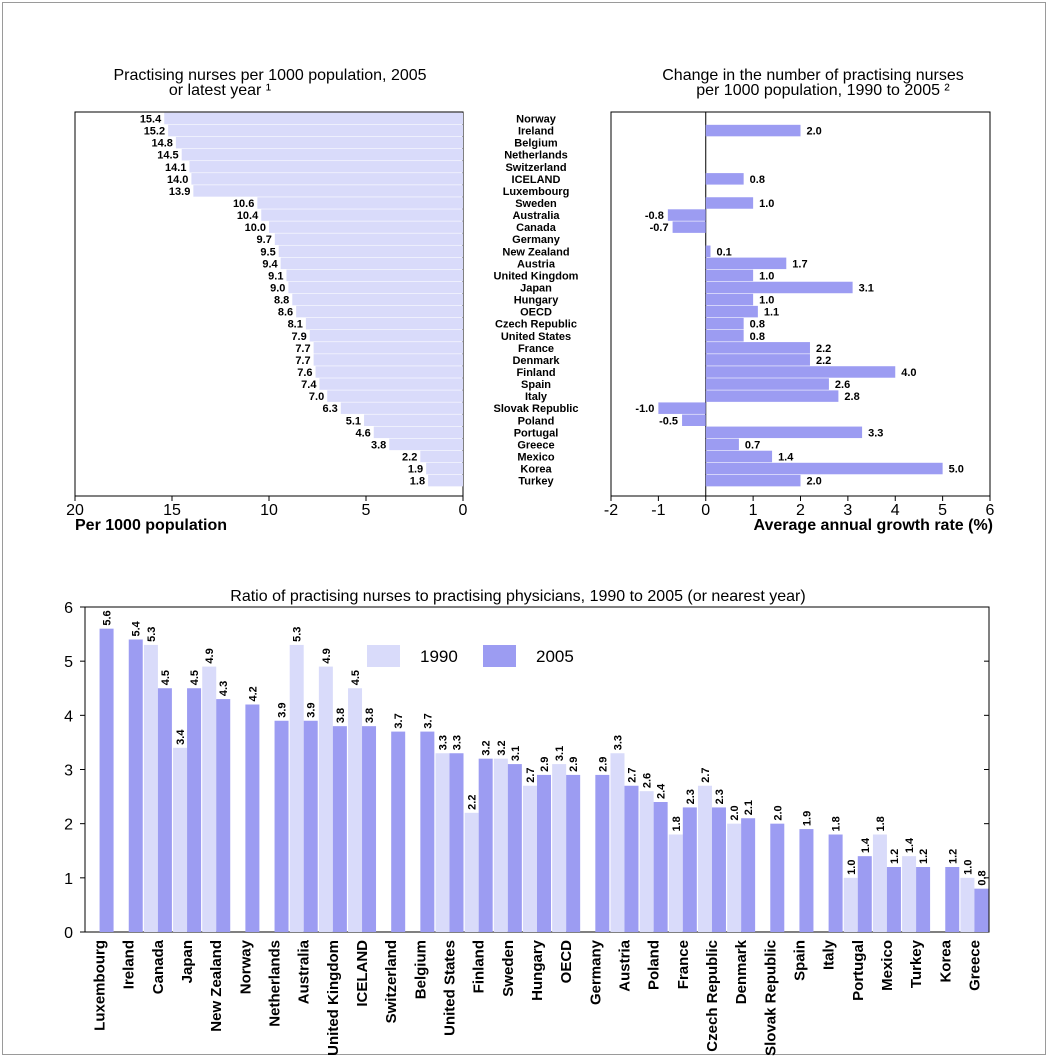 Image resolution: width=1050 pixels, height=1057 pixels. I want to click on country-label-spain: Spain, so click(536, 385).